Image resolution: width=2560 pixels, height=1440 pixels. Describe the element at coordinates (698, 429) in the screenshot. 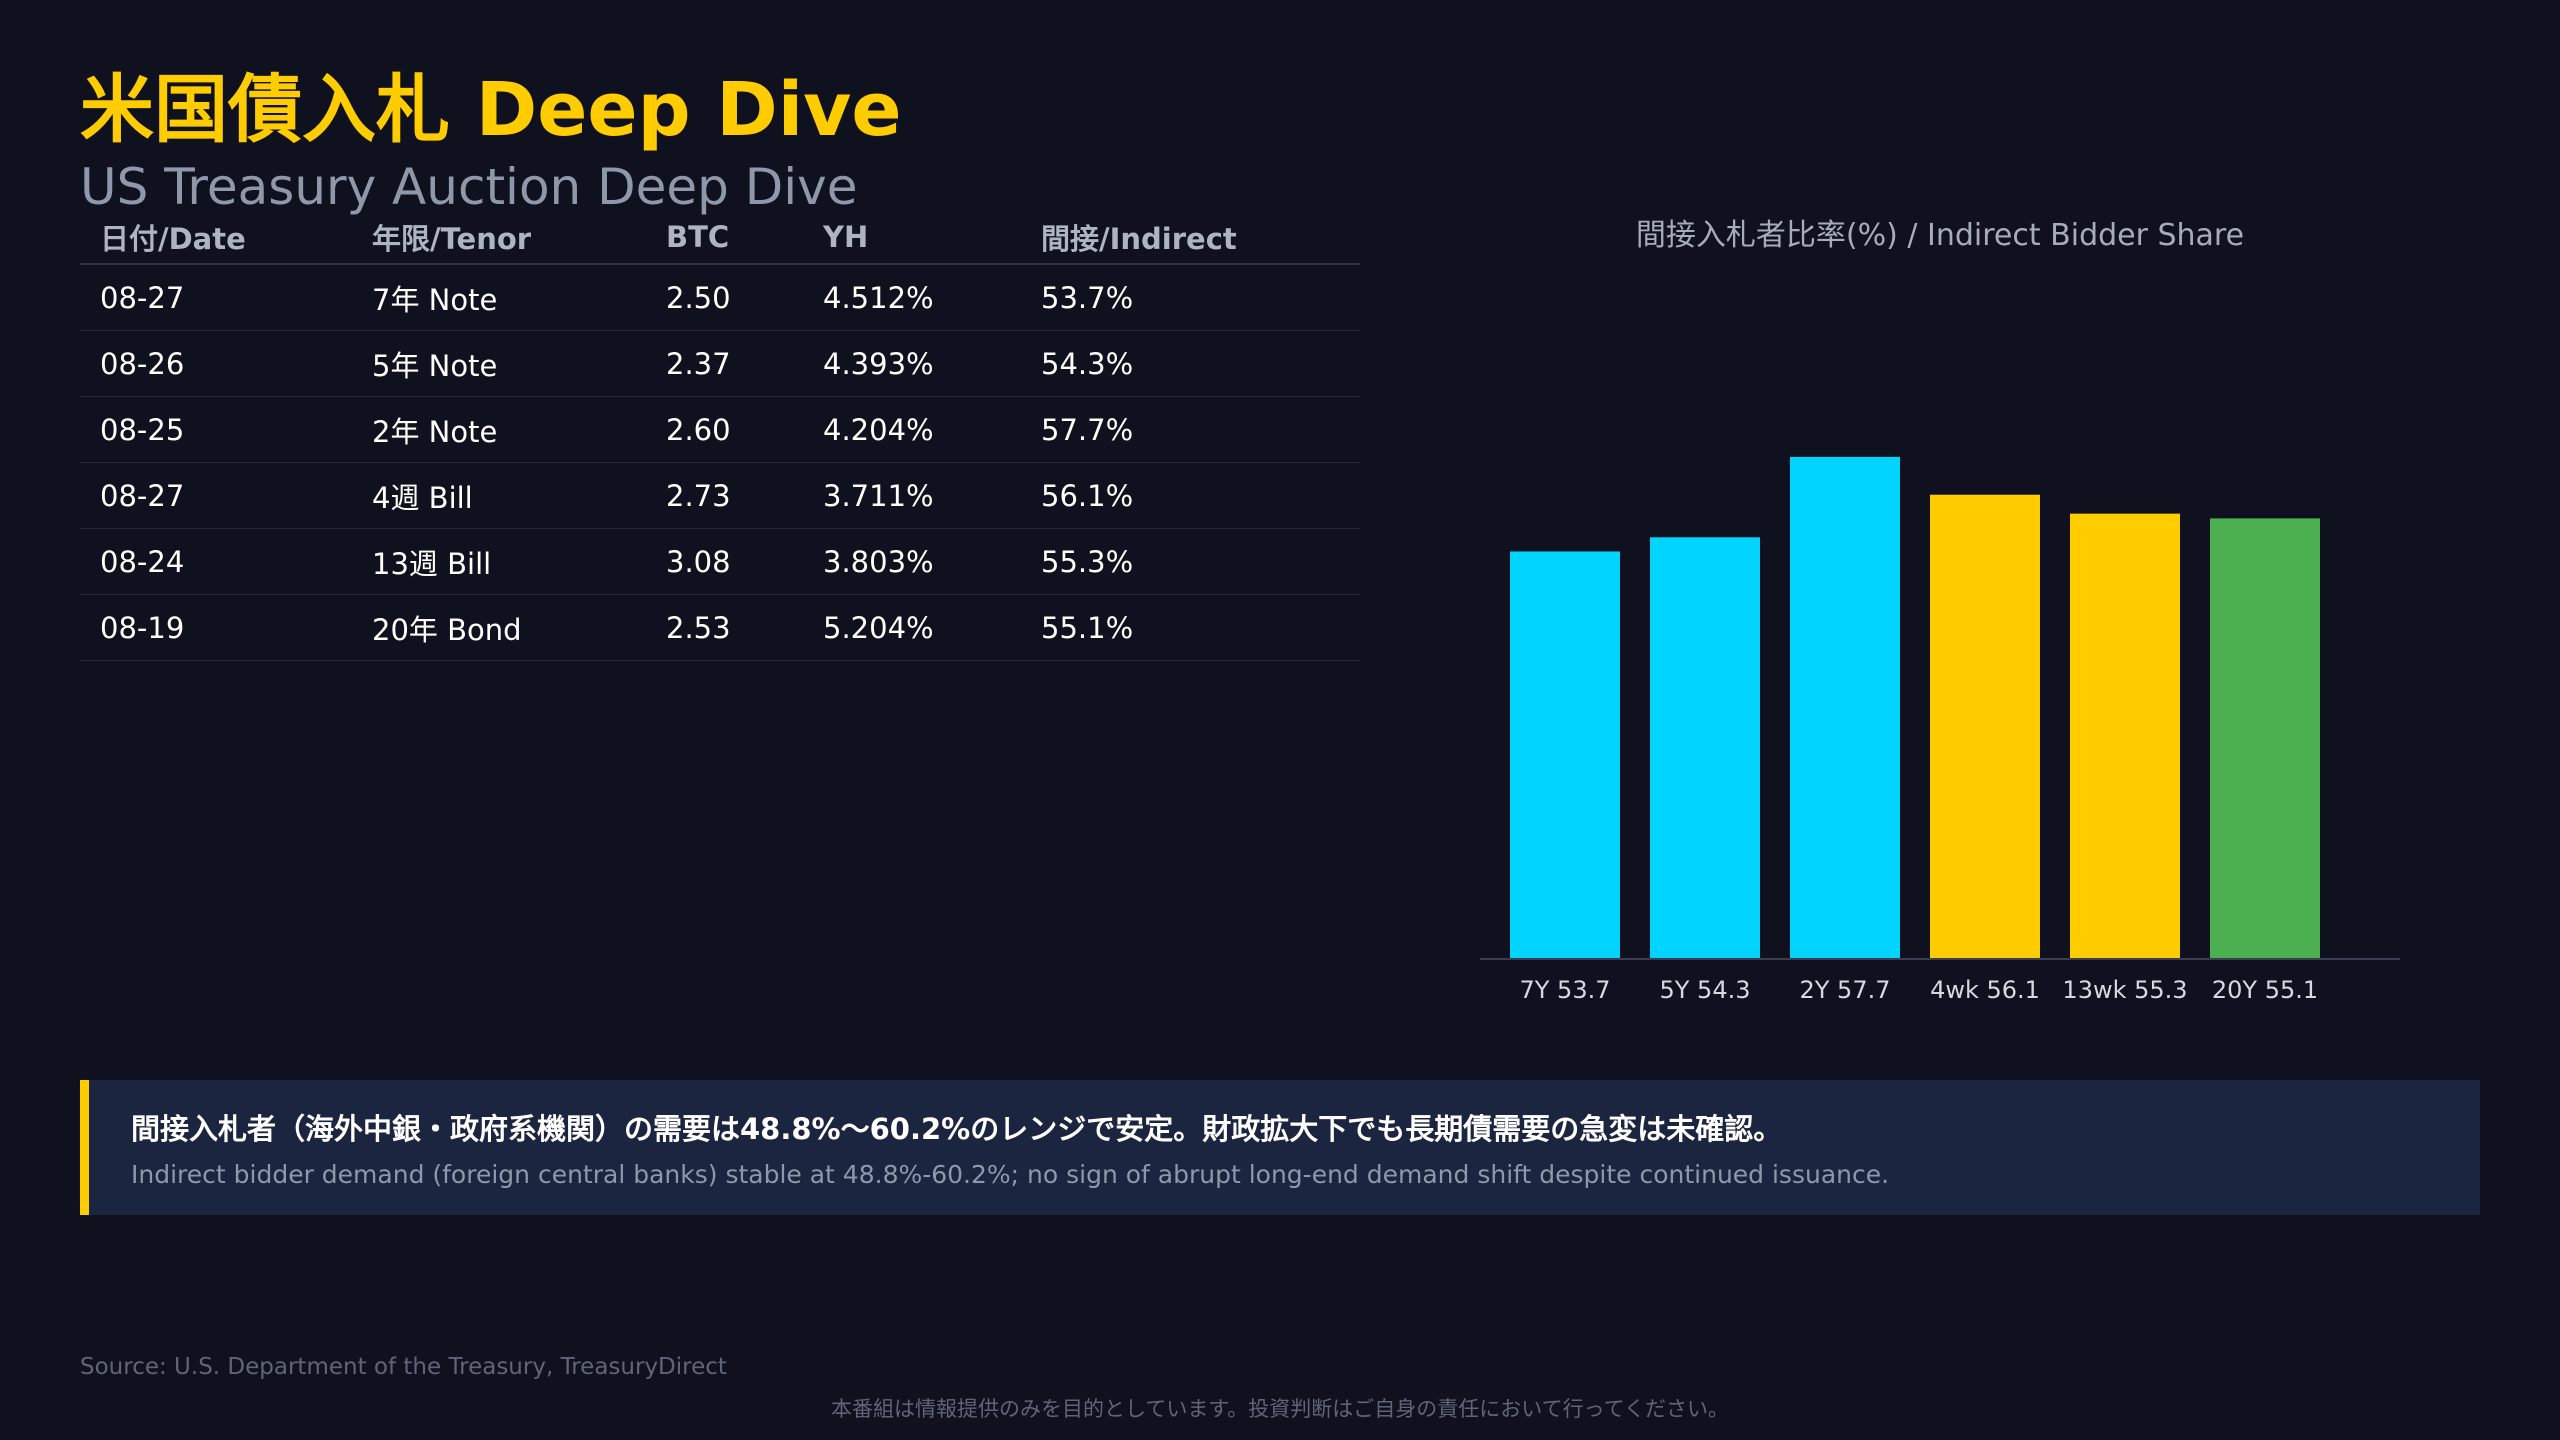

I see `cell-btc: 2.60` at that location.